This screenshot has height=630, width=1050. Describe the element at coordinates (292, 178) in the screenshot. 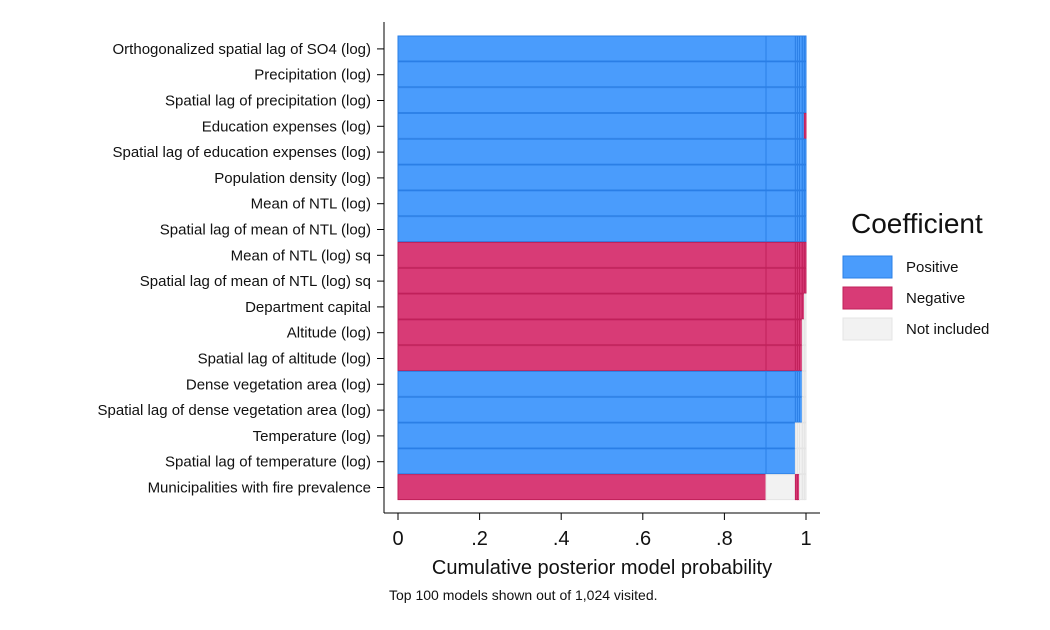

I see `y-tick-label: Population density (log)` at that location.